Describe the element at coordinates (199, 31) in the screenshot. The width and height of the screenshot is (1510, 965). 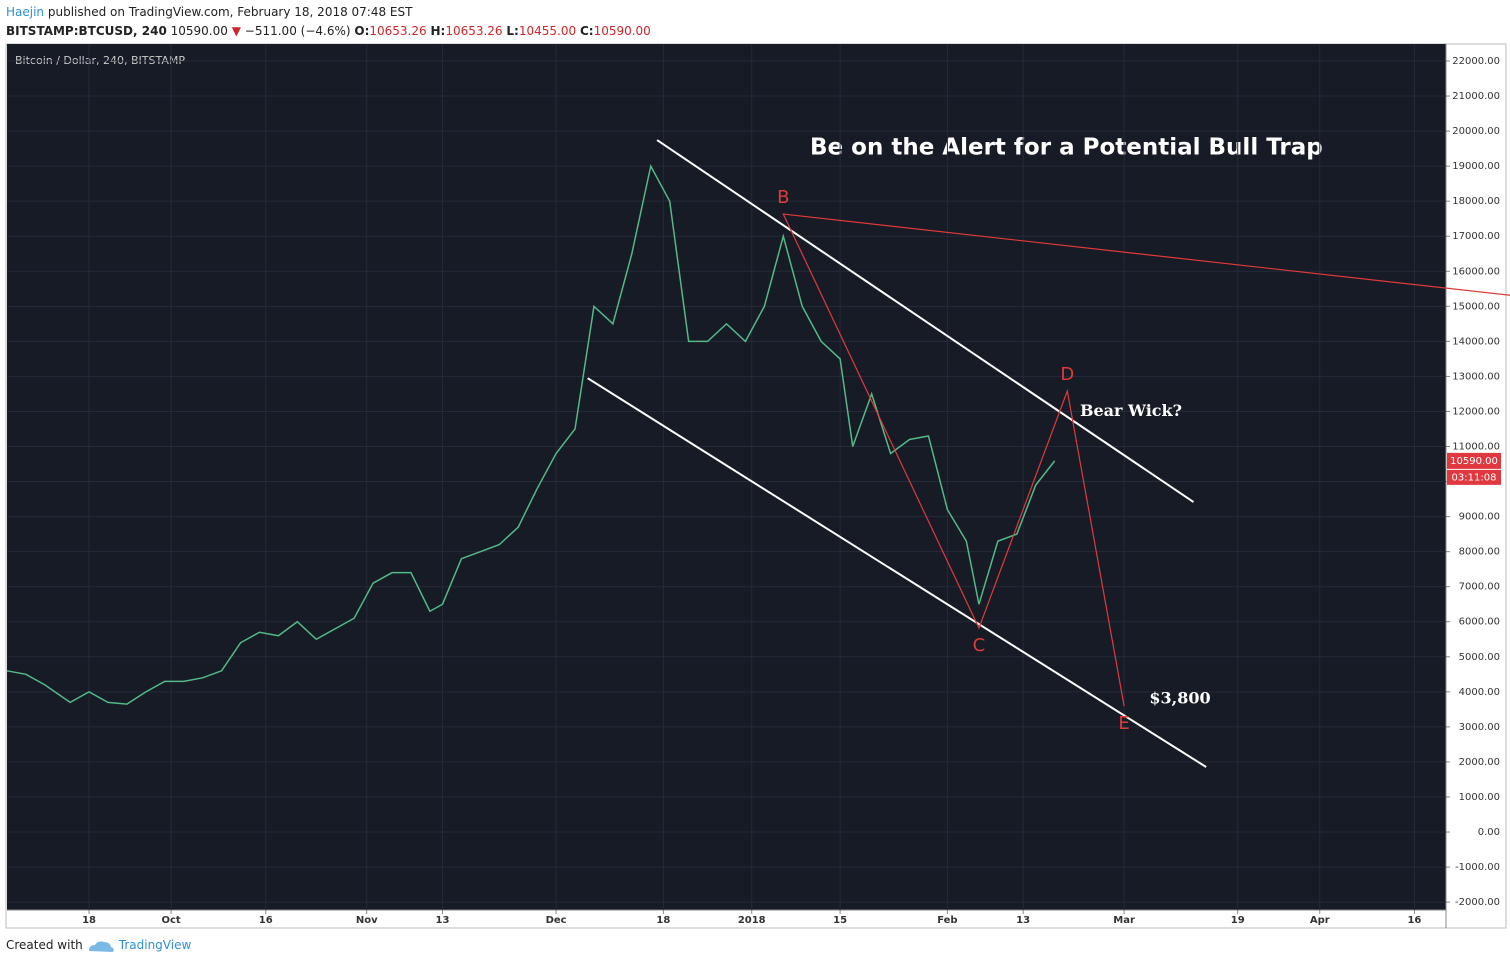
I see `last: 10590.00` at that location.